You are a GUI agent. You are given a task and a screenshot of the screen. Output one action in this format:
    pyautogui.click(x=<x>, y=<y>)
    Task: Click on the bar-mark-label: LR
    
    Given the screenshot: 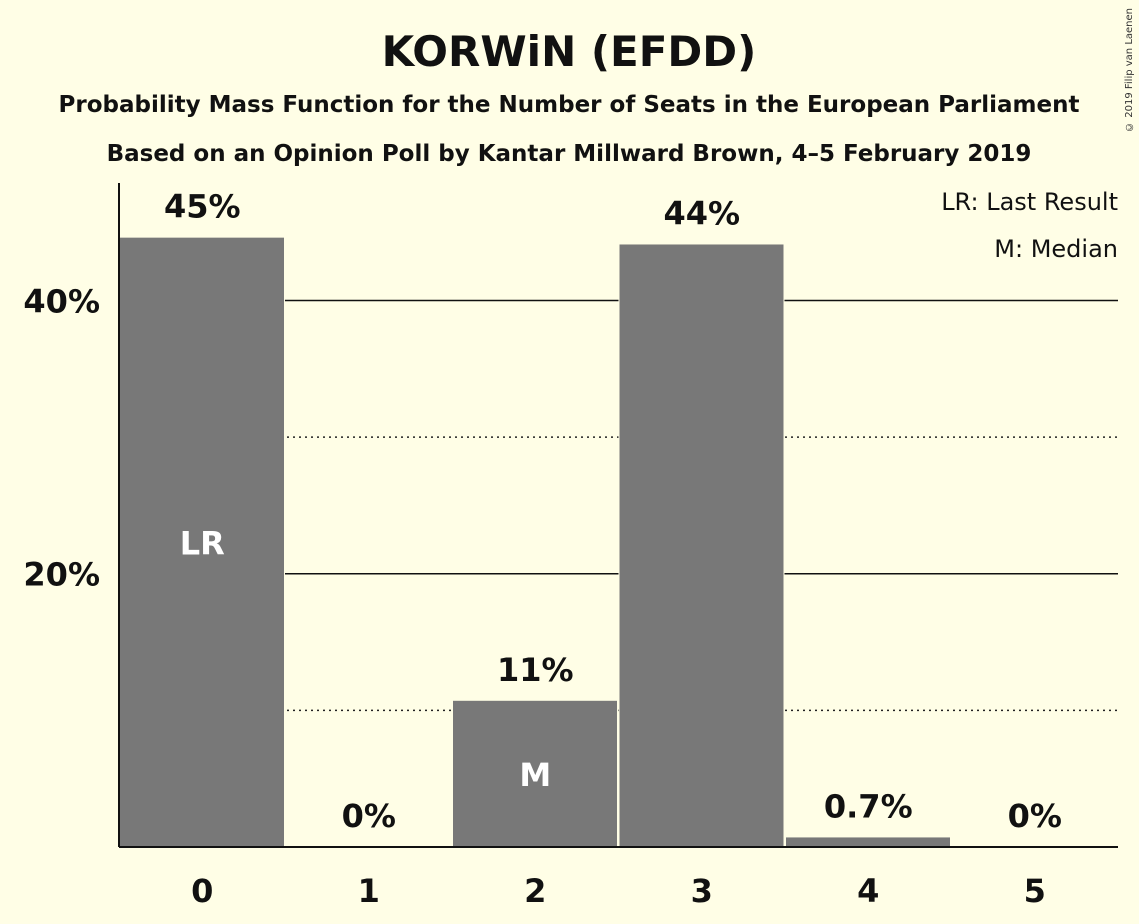 What is the action you would take?
    pyautogui.click(x=202, y=543)
    